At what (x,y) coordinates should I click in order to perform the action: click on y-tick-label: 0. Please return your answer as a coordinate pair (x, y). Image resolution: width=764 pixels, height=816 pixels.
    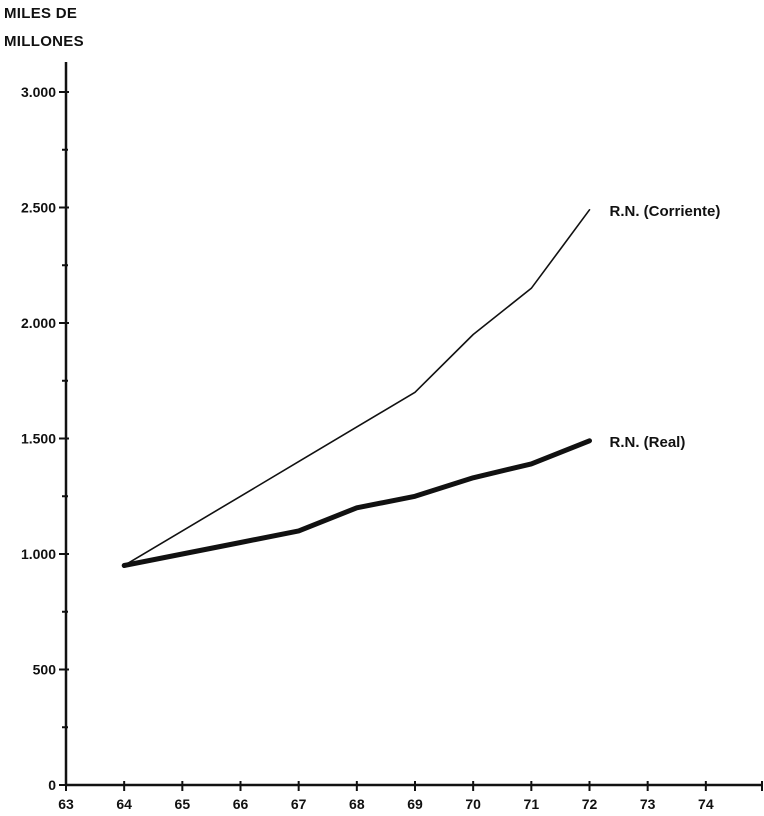
    Looking at the image, I should click on (52, 785).